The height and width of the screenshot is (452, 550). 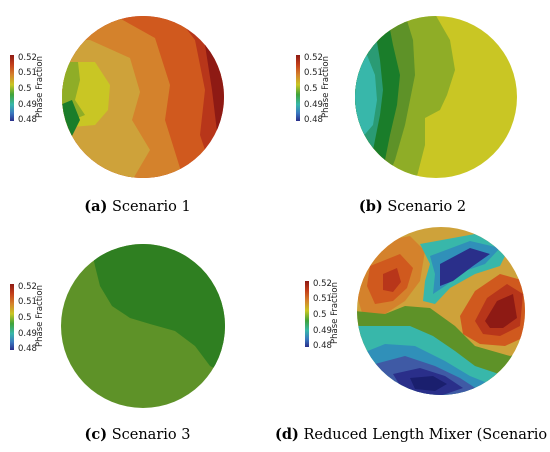 I want to click on scenario-3-figure: 0.52 0.51 0.5 0.49 0.48 Phase Fraction, so click(x=117, y=326).